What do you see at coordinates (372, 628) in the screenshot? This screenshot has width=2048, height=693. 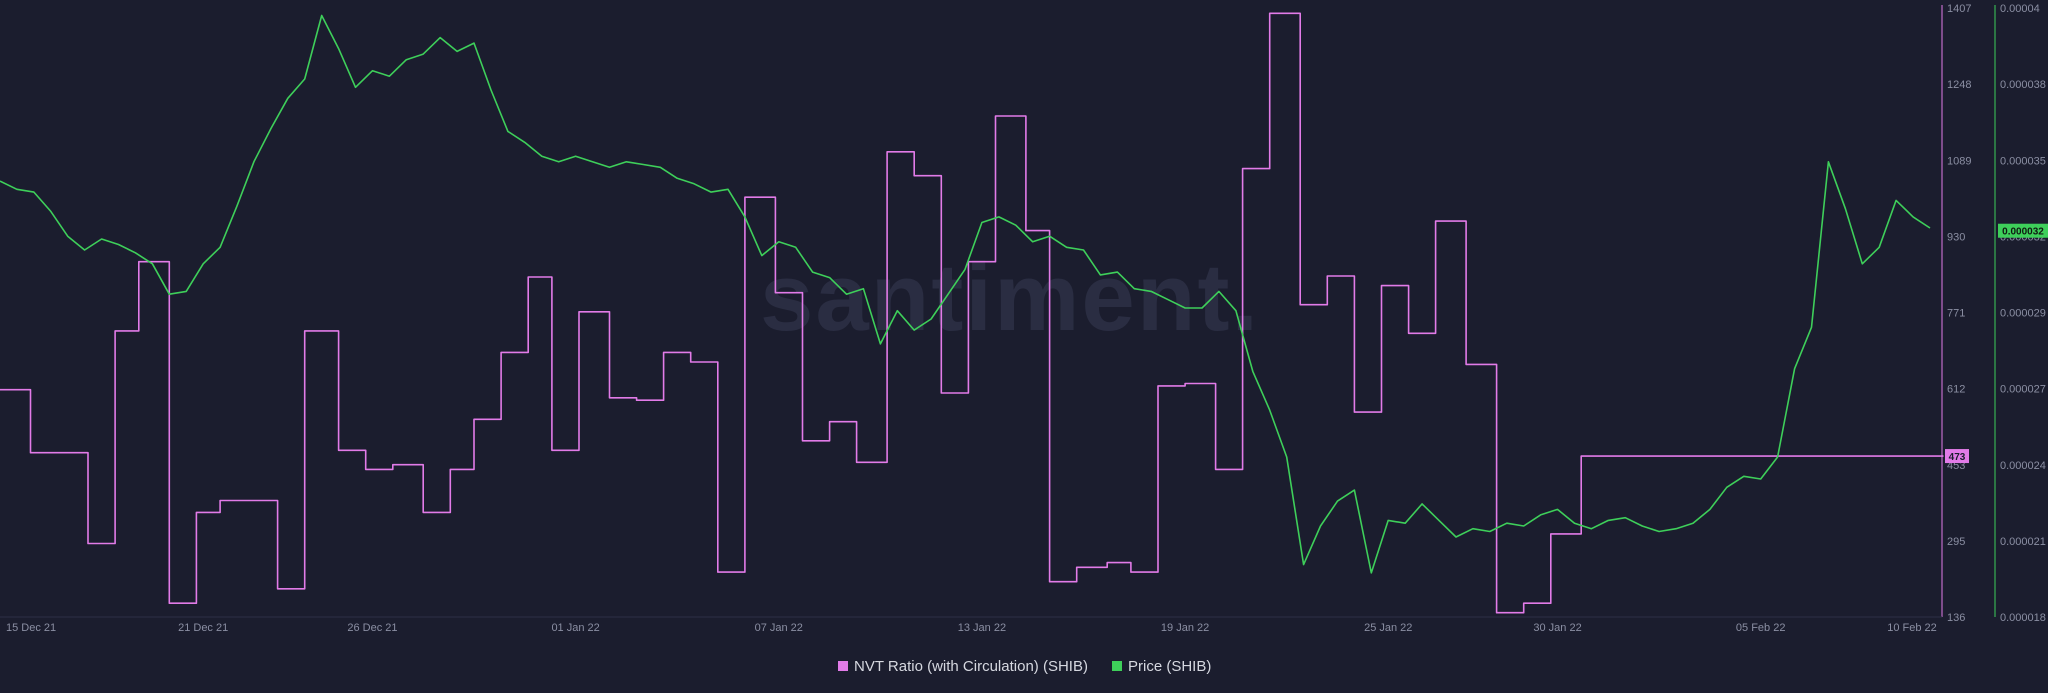 I see `x-tick-label: 26 Dec 21` at bounding box center [372, 628].